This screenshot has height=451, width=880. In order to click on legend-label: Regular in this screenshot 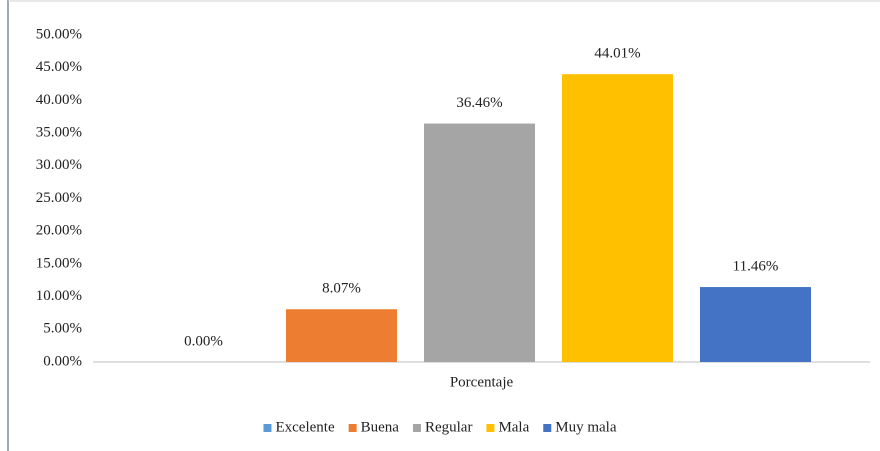, I will do `click(448, 427)`.